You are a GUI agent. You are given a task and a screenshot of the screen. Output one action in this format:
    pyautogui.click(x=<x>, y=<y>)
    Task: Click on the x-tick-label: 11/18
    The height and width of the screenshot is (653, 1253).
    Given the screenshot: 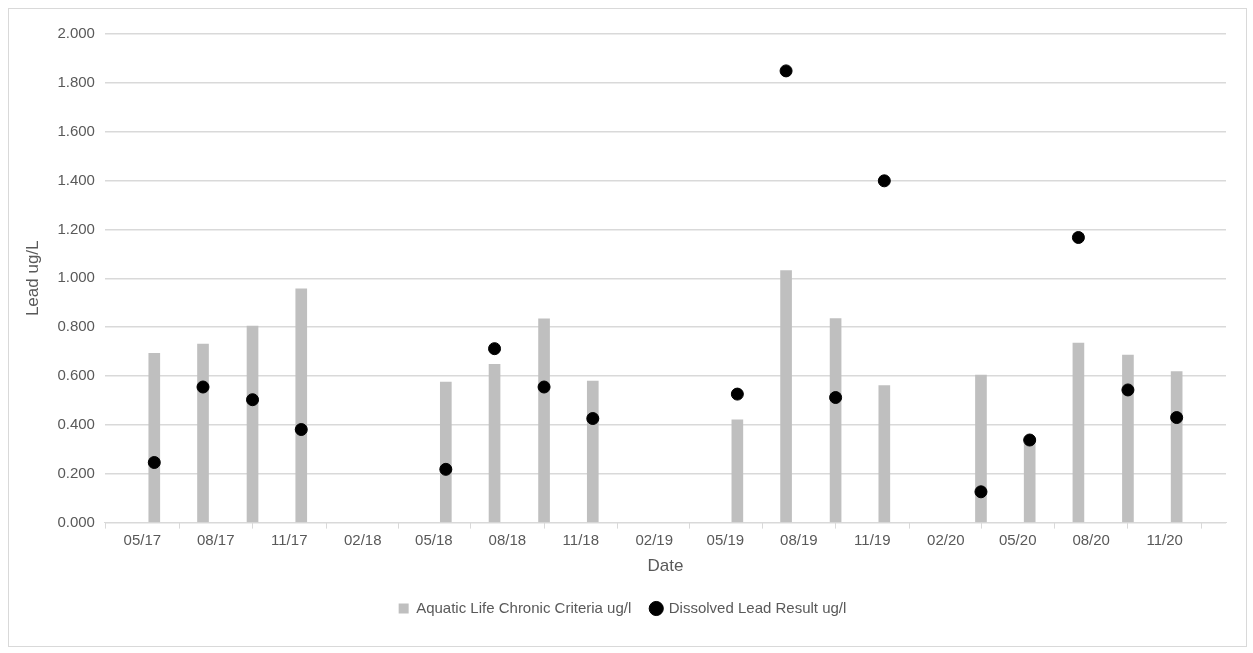 What is the action you would take?
    pyautogui.click(x=581, y=539)
    